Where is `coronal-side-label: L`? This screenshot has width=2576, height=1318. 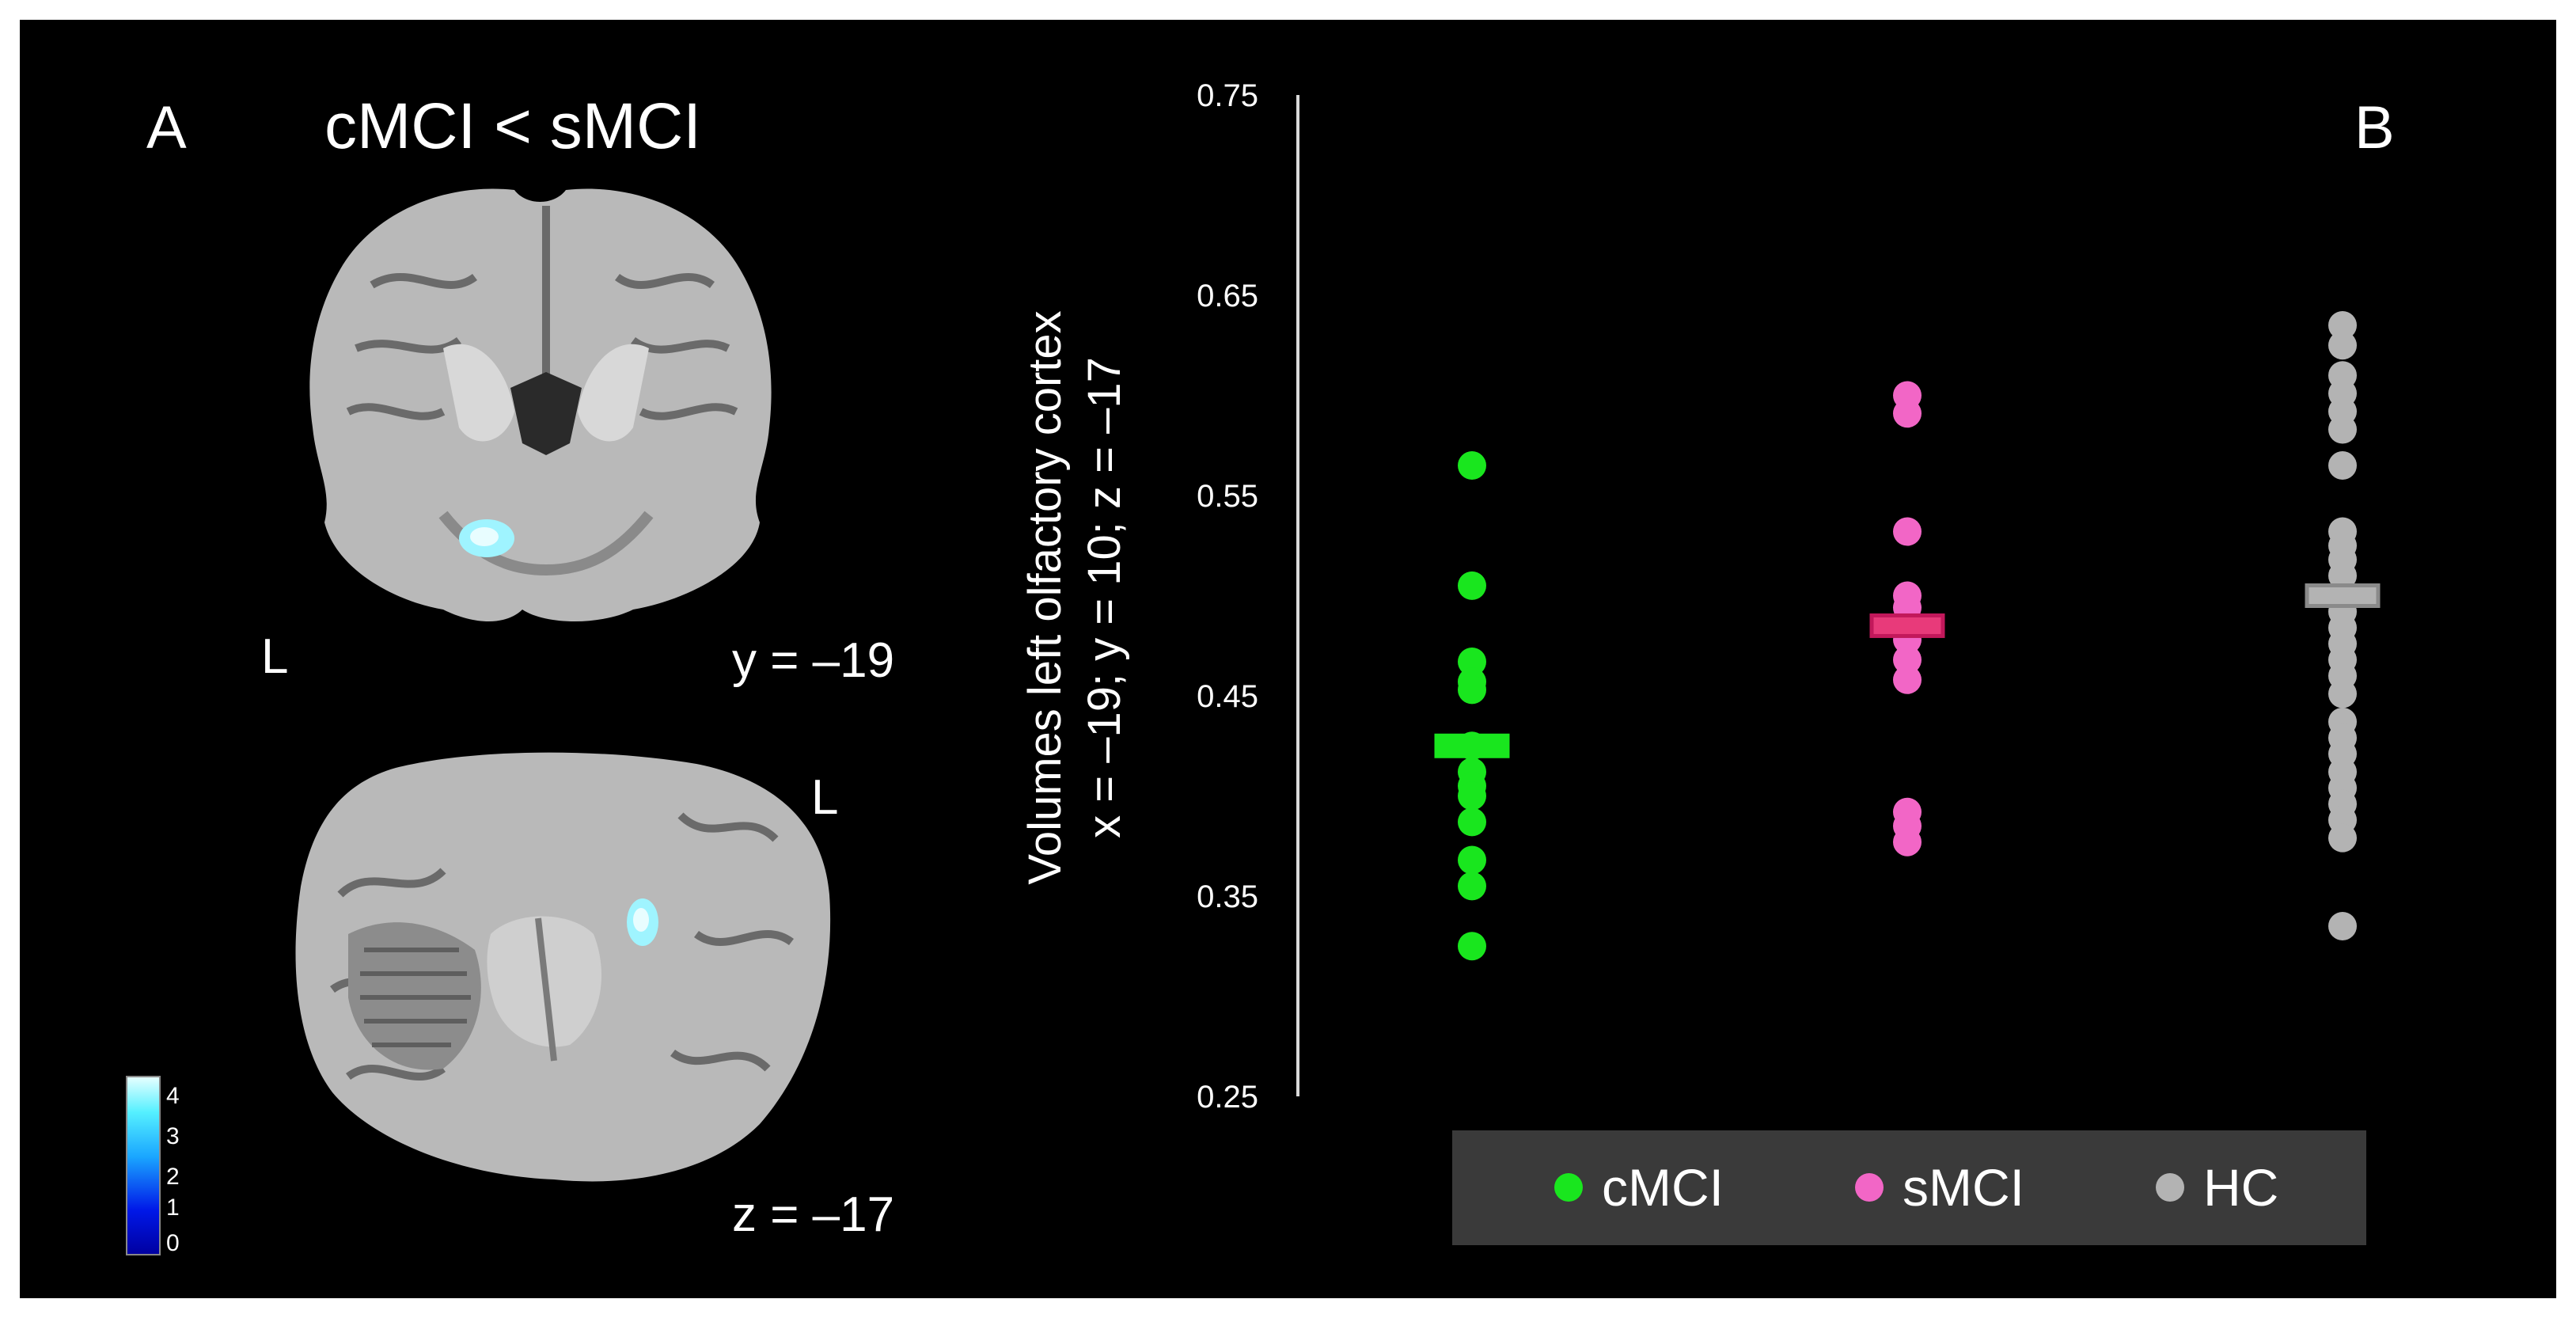 coronal-side-label: L is located at coordinates (274, 656).